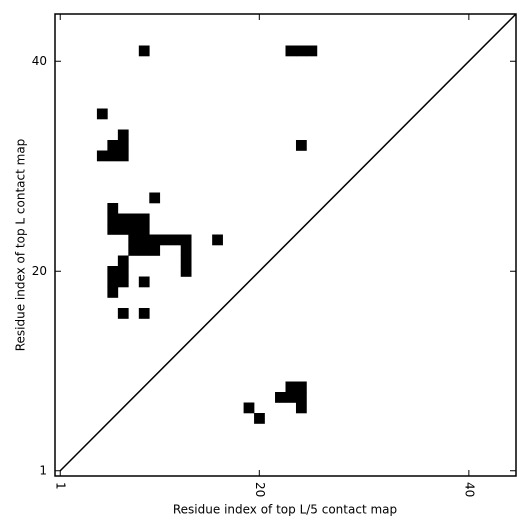  Describe the element at coordinates (21, 245) in the screenshot. I see `y-axis-label: Residue index of top L contact map` at that location.